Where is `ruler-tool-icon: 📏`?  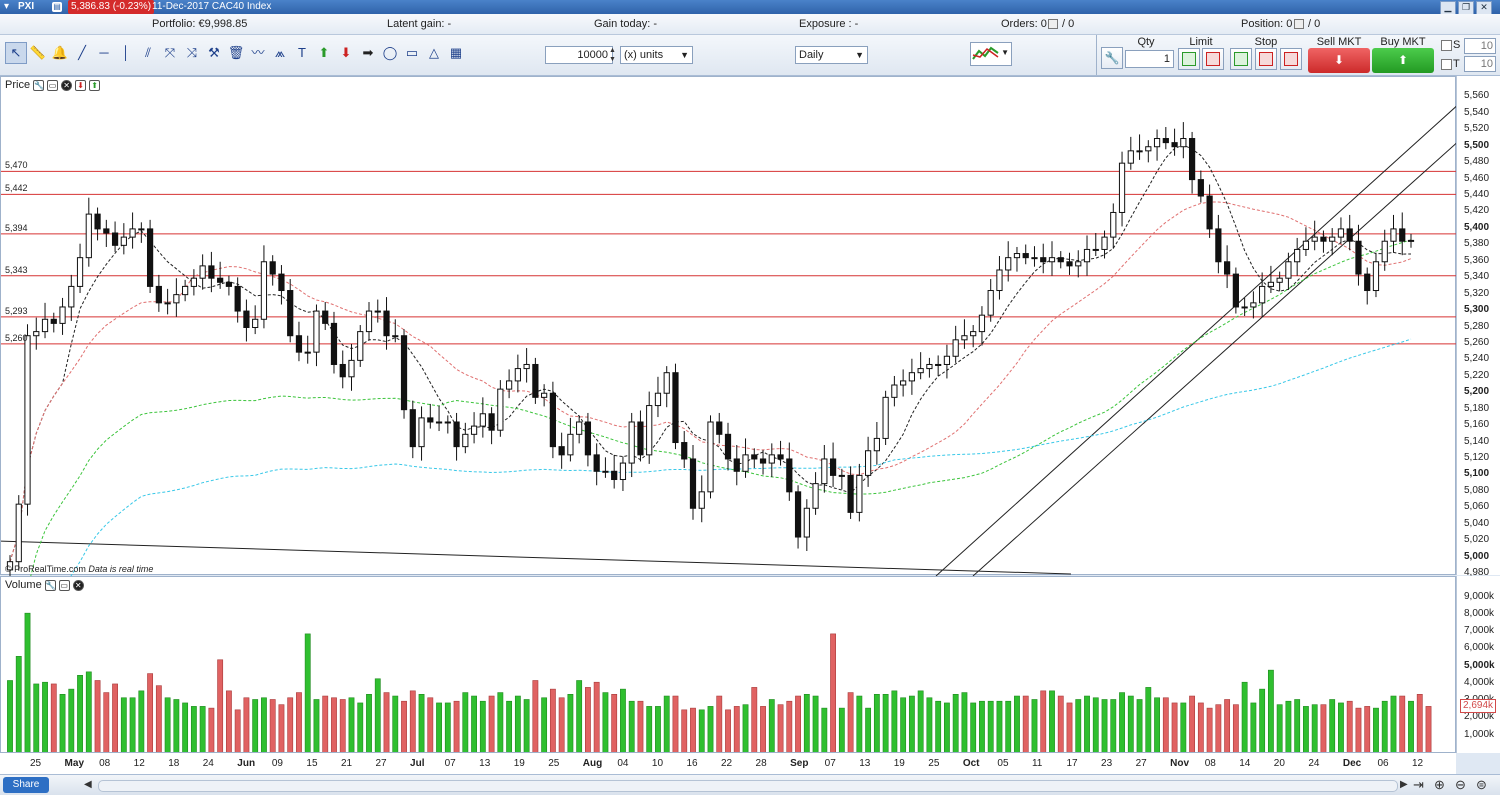 ruler-tool-icon: 📏 is located at coordinates (38, 52).